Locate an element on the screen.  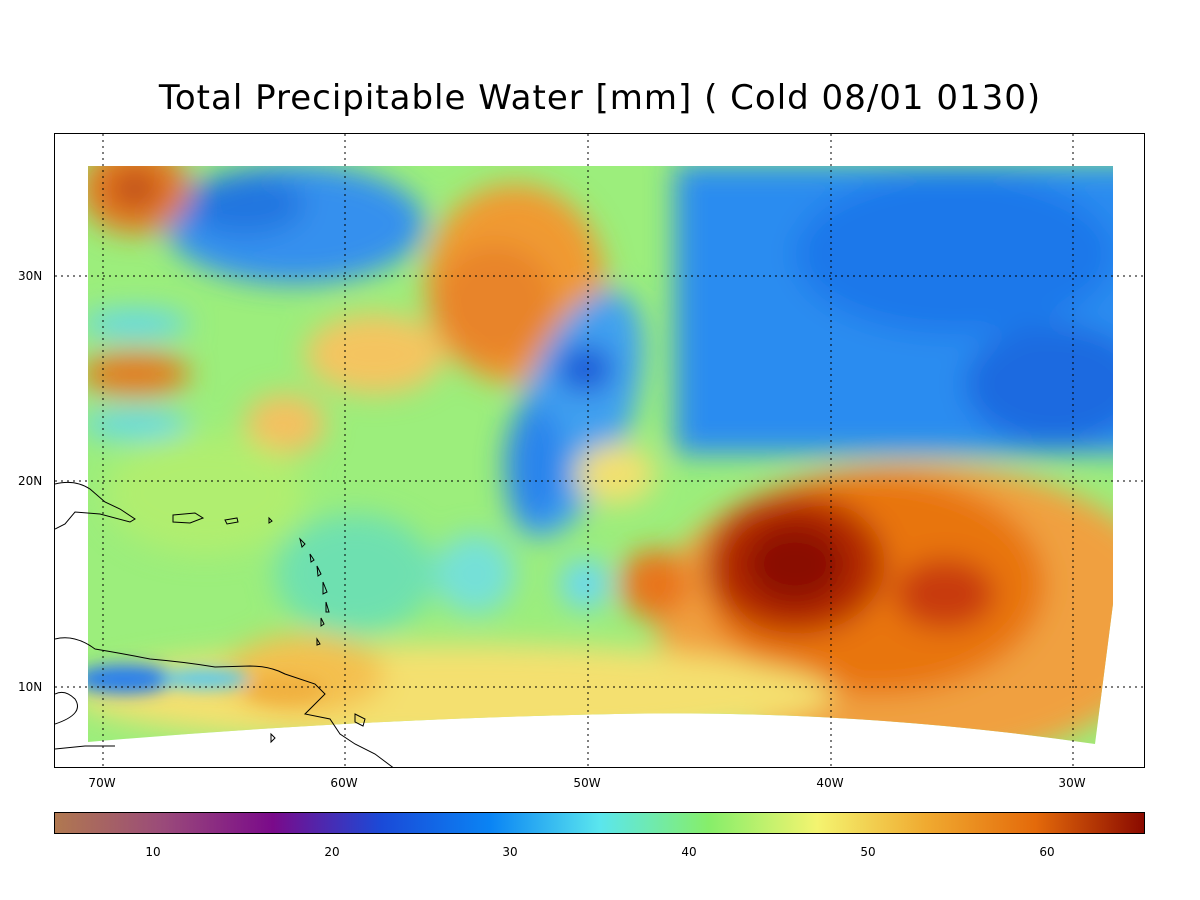
colorbar is located at coordinates (599, 823).